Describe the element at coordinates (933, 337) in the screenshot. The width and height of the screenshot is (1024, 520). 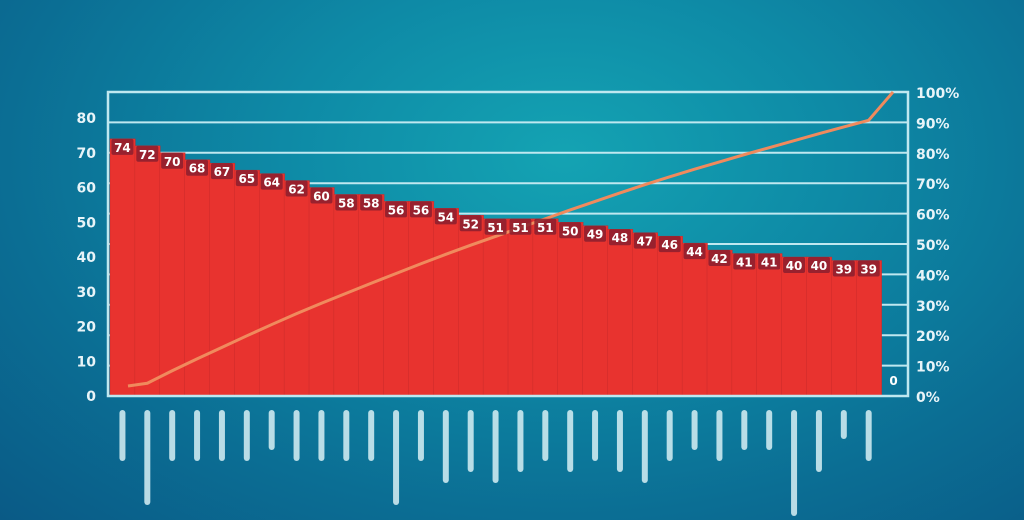
I see `y2-tick-label: 20%` at that location.